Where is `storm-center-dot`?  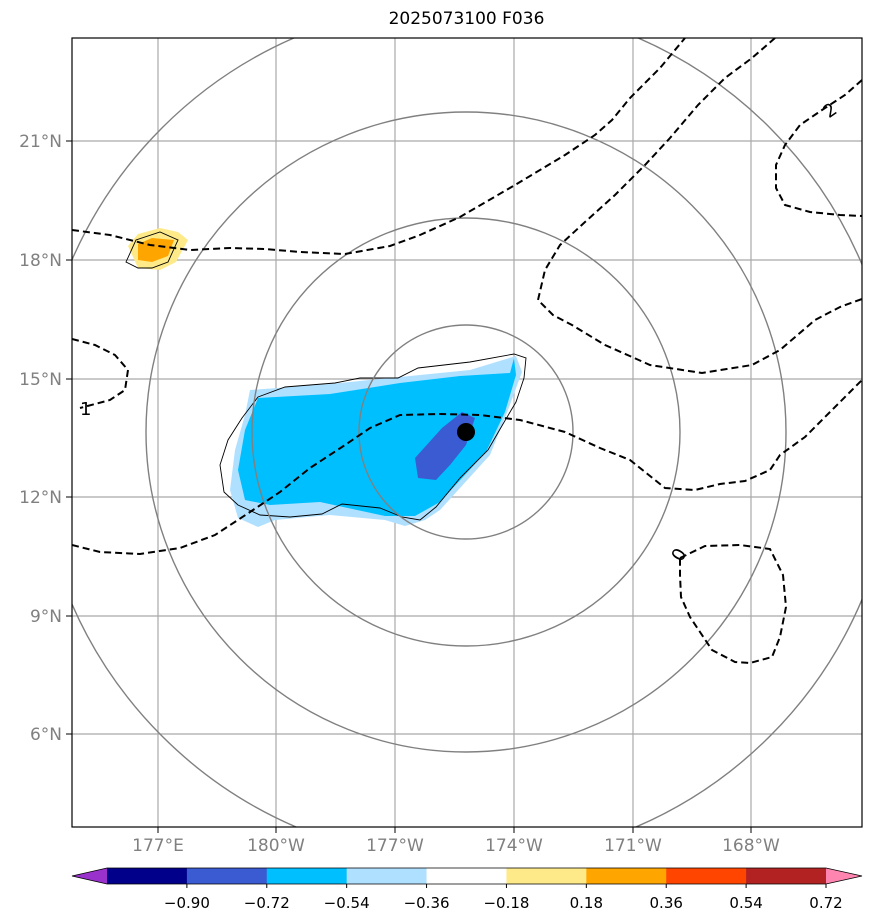 storm-center-dot is located at coordinates (466, 432).